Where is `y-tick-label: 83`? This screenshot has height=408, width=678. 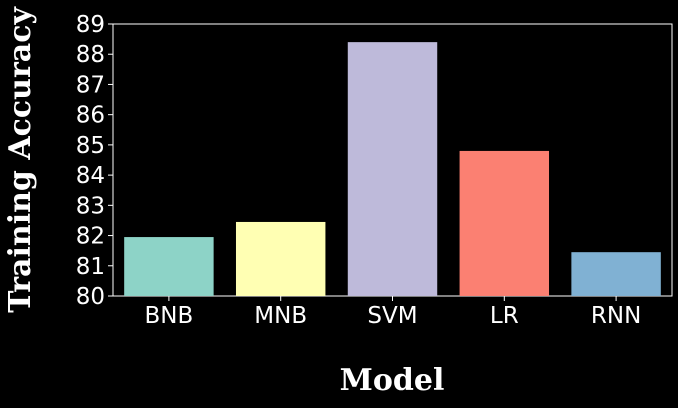
y-tick-label: 83 is located at coordinates (90, 206).